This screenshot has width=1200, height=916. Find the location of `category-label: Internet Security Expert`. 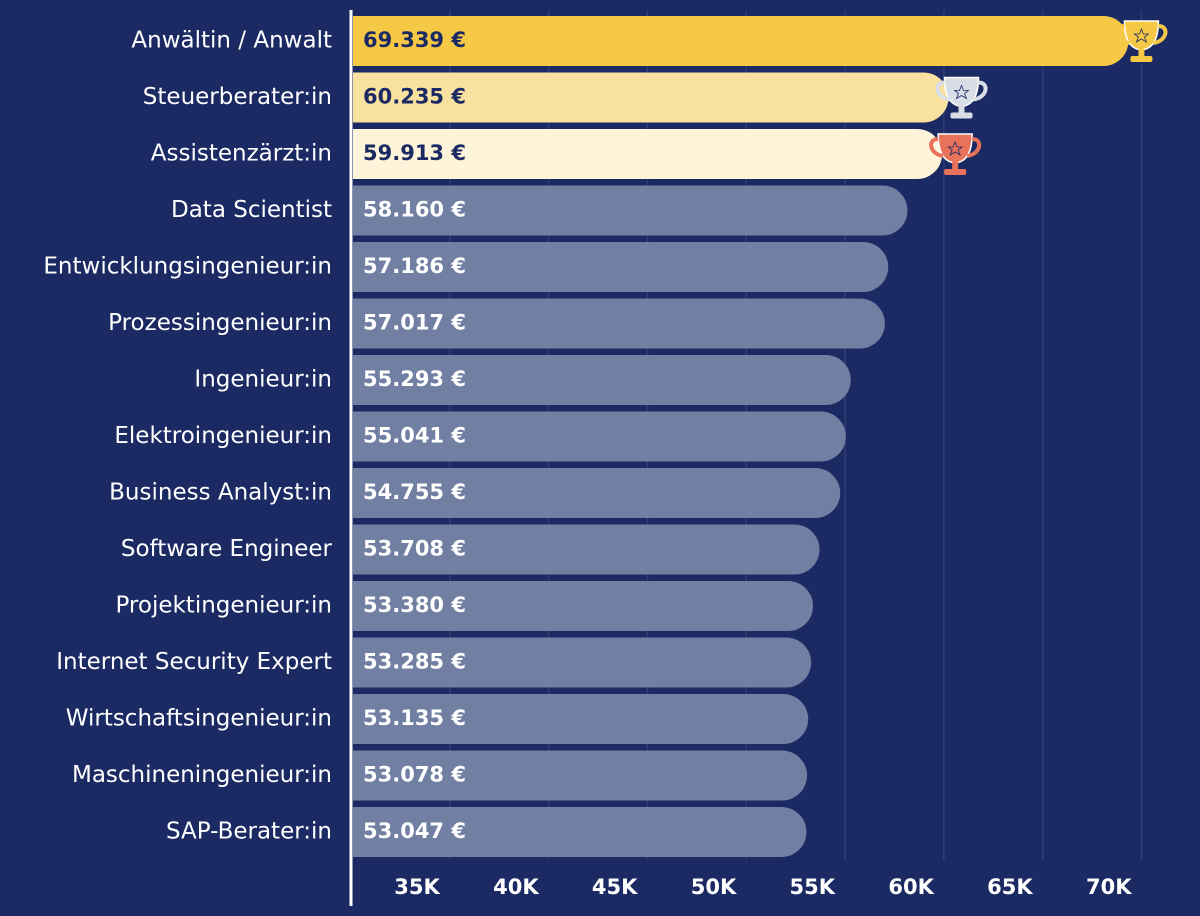

category-label: Internet Security Expert is located at coordinates (194, 662).